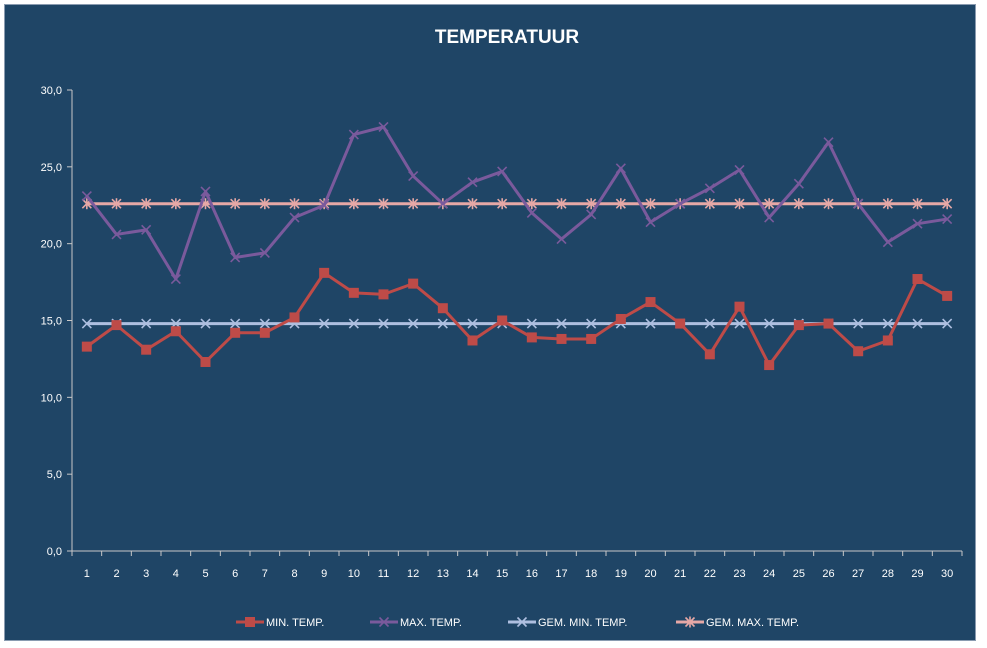 This screenshot has height=648, width=987. Describe the element at coordinates (235, 574) in the screenshot. I see `x-tick-label: 6` at that location.